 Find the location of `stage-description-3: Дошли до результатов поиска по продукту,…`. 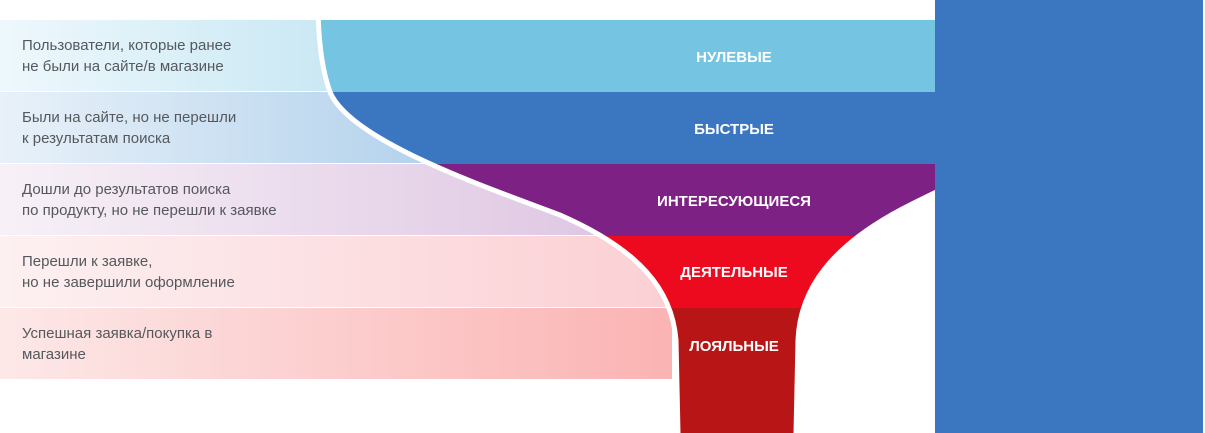

stage-description-3: Дошли до результатов поиска по продукту,… is located at coordinates (149, 200).